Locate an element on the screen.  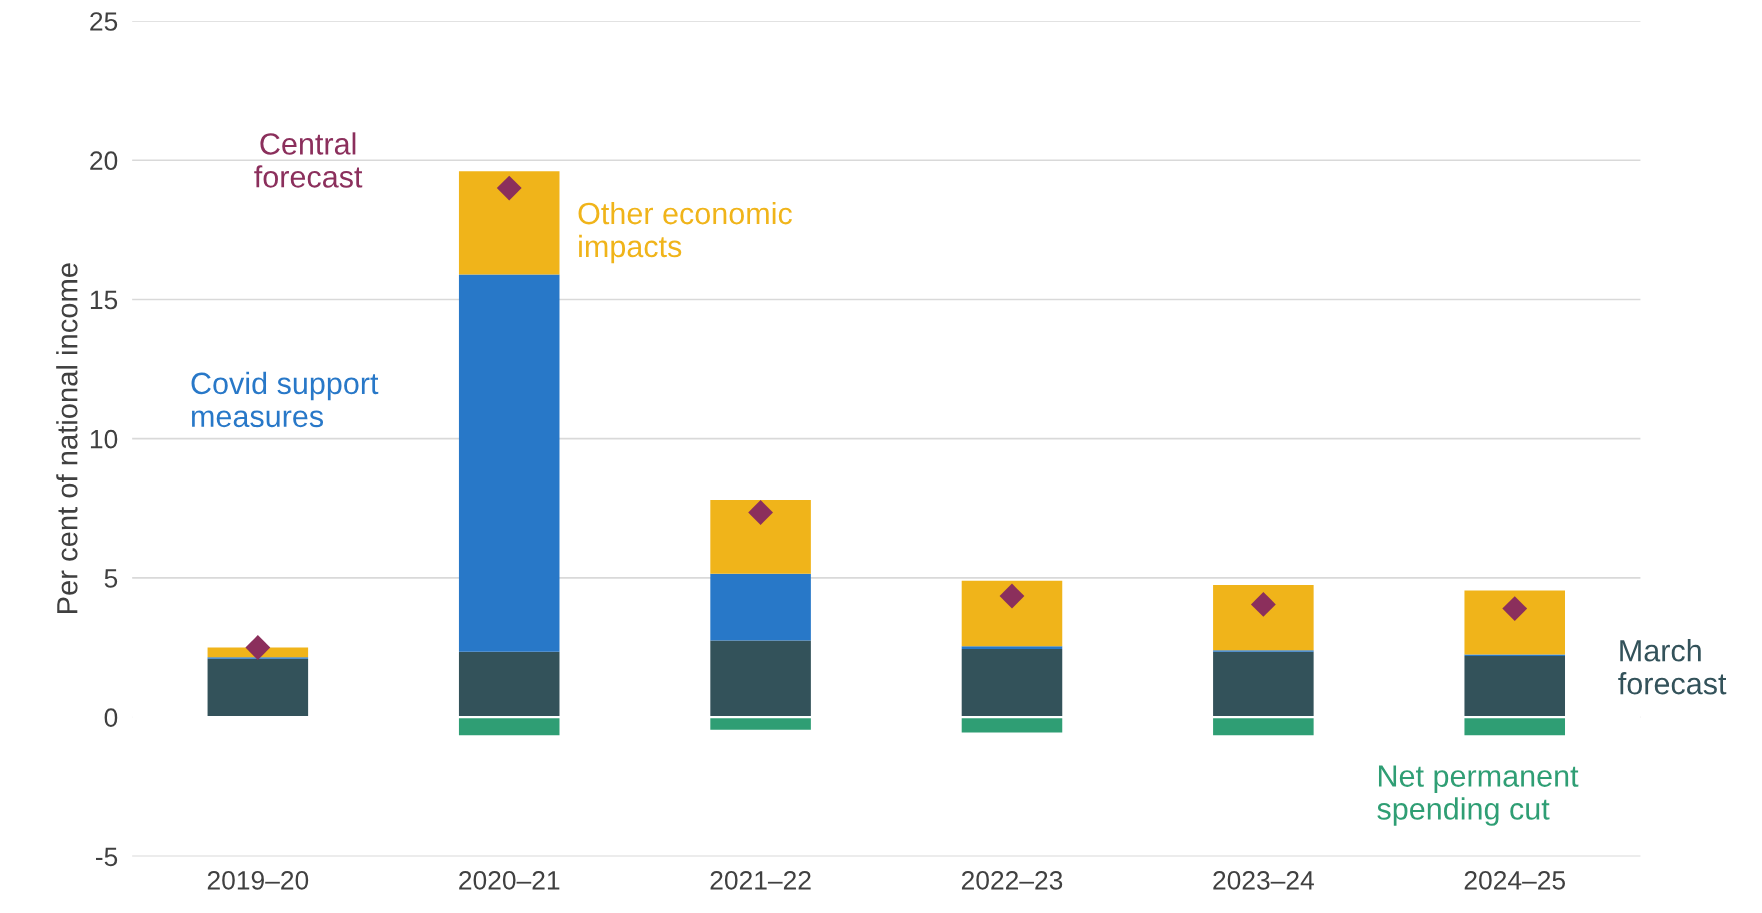
y-tick-label: 0 is located at coordinates (111, 717).